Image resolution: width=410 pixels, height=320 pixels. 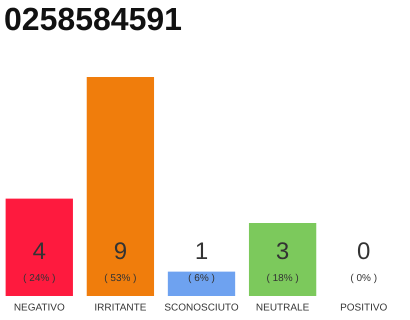 What do you see at coordinates (364, 308) in the screenshot?
I see `x-tick-label: POSITIVO` at bounding box center [364, 308].